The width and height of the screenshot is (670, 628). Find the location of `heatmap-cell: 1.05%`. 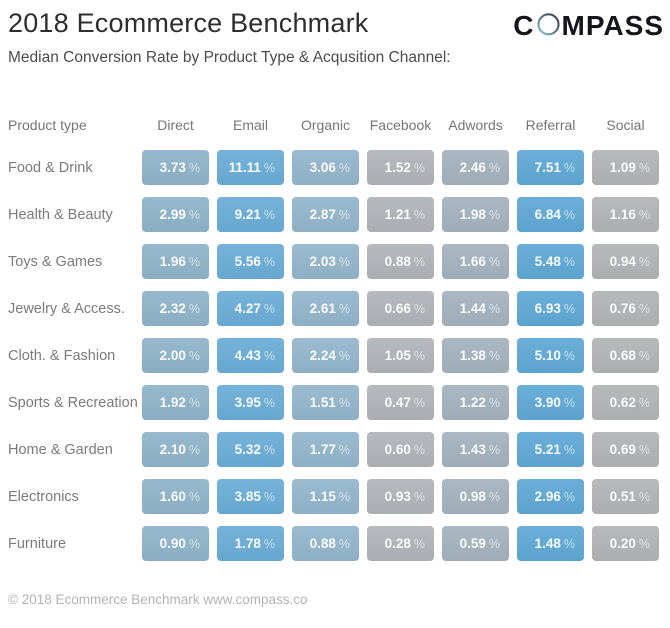

heatmap-cell: 1.05% is located at coordinates (400, 355).